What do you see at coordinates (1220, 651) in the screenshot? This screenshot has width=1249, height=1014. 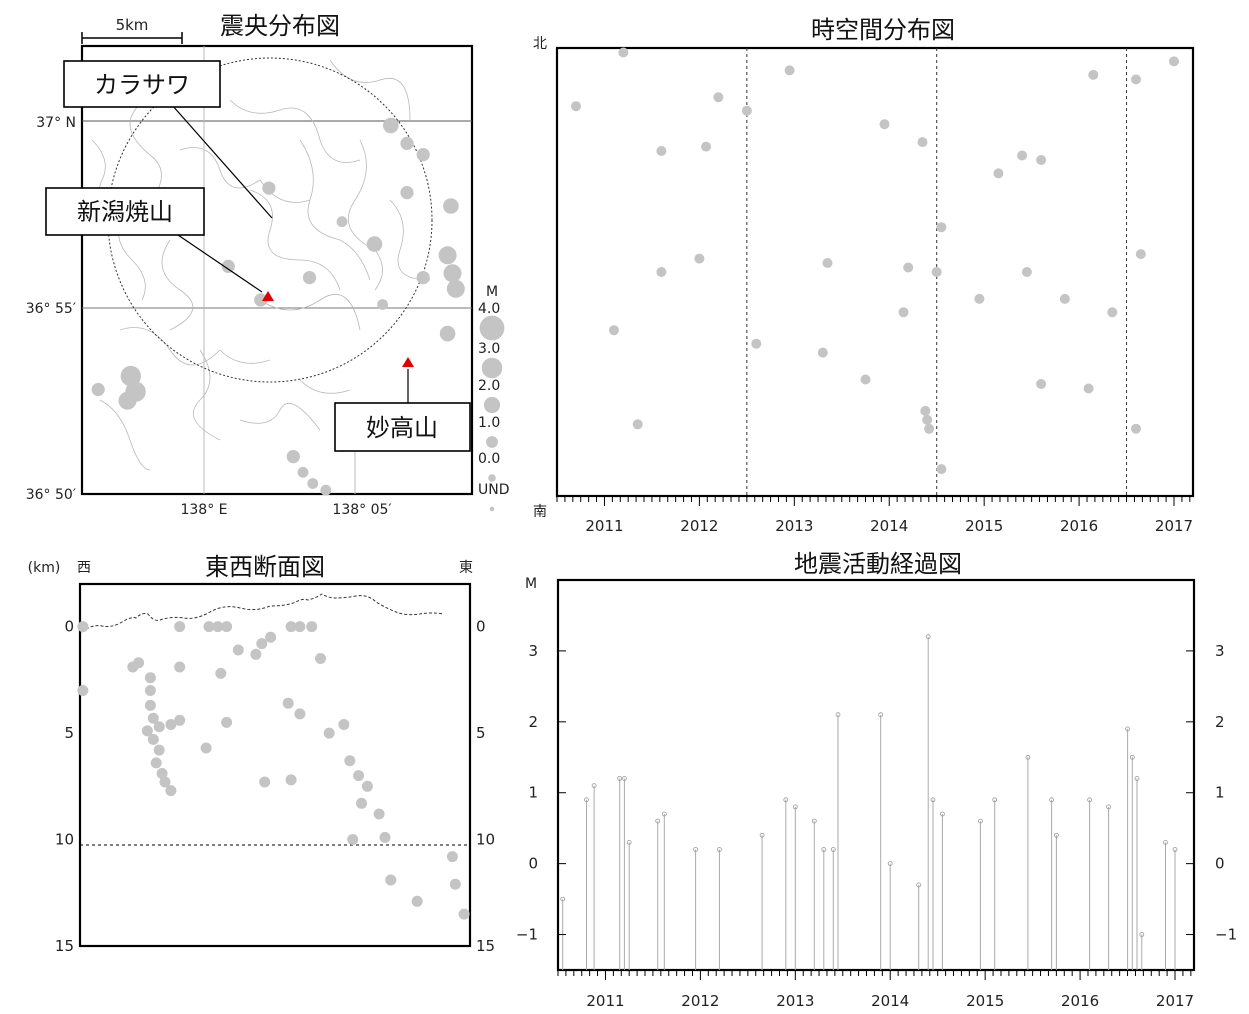 I see `mt-y-tick-label-right: 3` at bounding box center [1220, 651].